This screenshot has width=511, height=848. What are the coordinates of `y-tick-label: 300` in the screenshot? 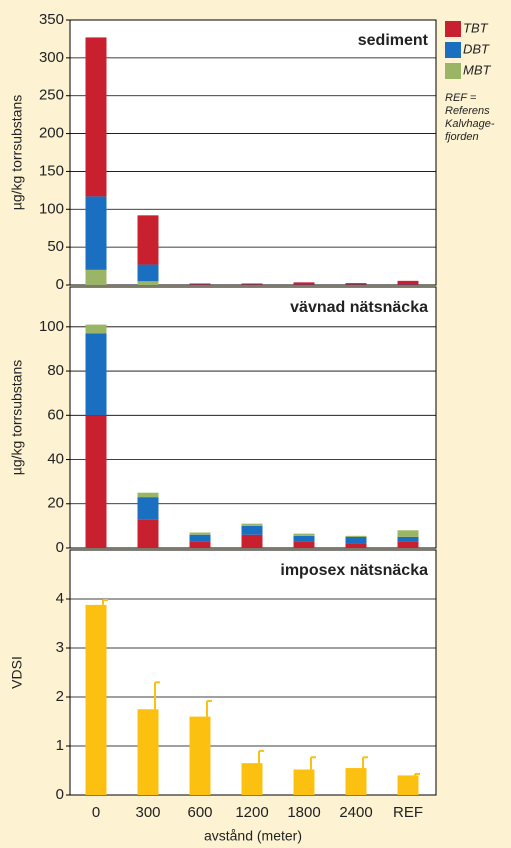 It's located at (51, 57).